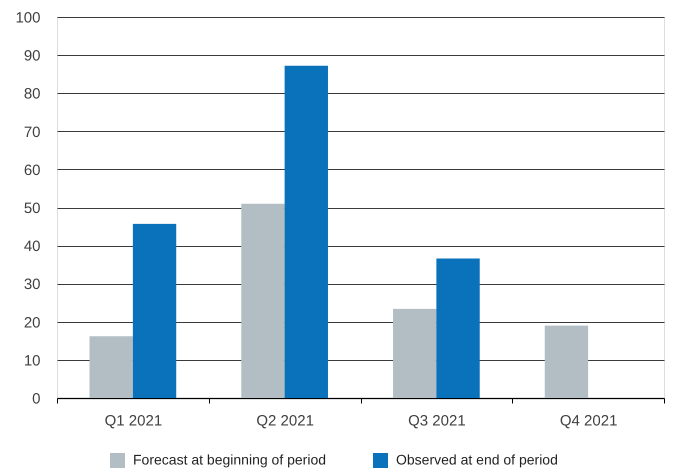  What do you see at coordinates (32, 56) in the screenshot?
I see `y-tick-label: 90` at bounding box center [32, 56].